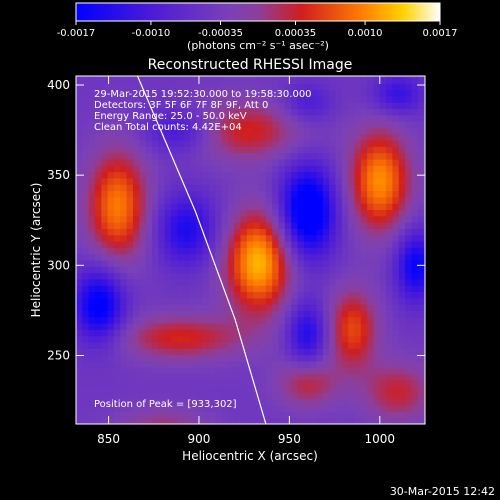  Describe the element at coordinates (108, 439) in the screenshot. I see `x-tick-label: 850` at that location.